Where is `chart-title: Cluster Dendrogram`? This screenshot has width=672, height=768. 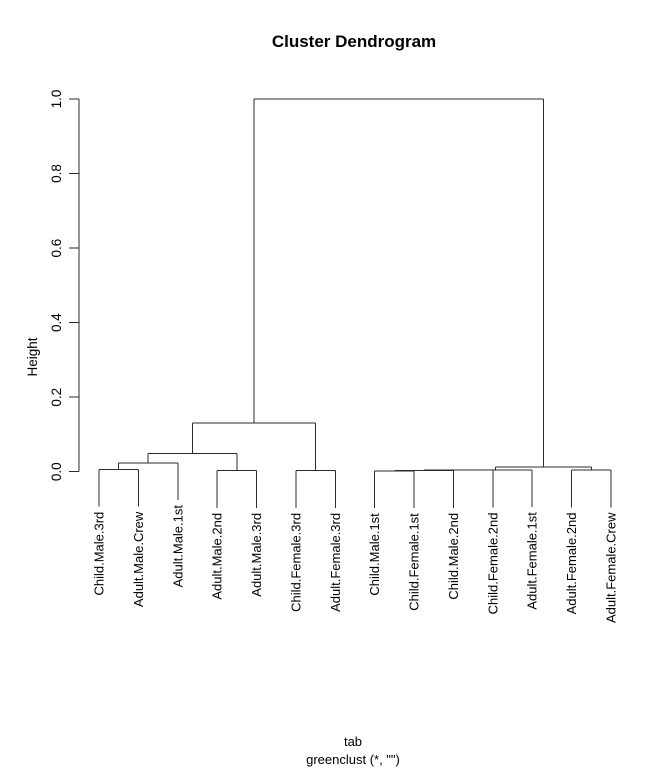 chart-title: Cluster Dendrogram is located at coordinates (354, 41).